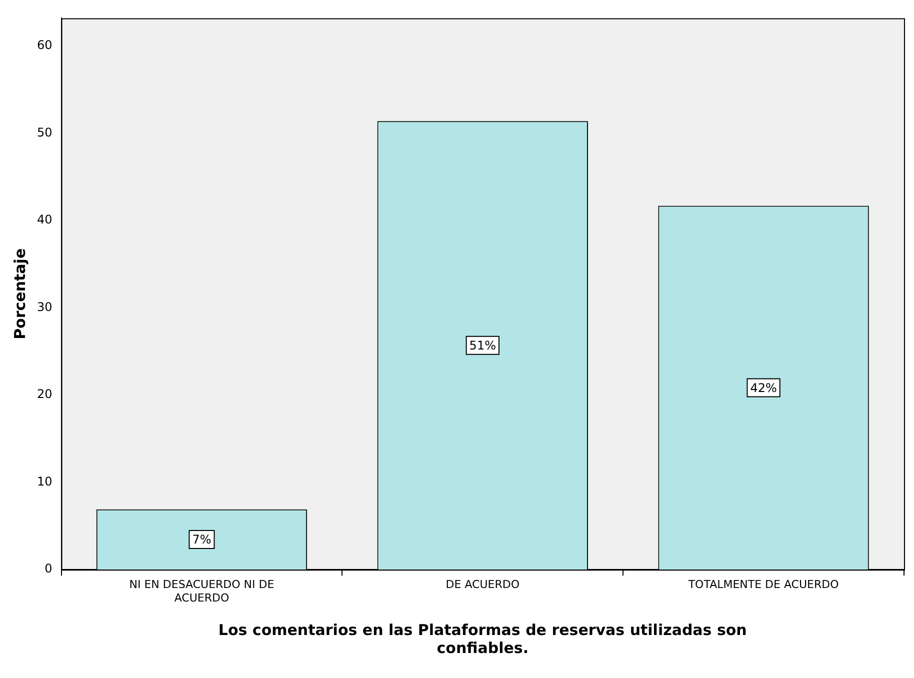  I want to click on y-axis-title: Porcentaje, so click(19, 294).